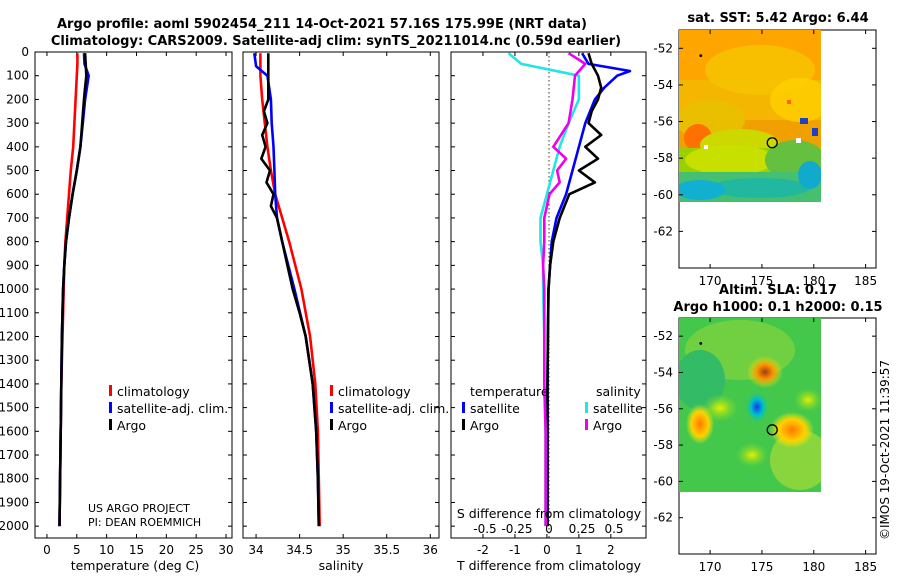 This screenshot has width=900, height=580. I want to click on legend2-swatch-argo, so click(331, 424).